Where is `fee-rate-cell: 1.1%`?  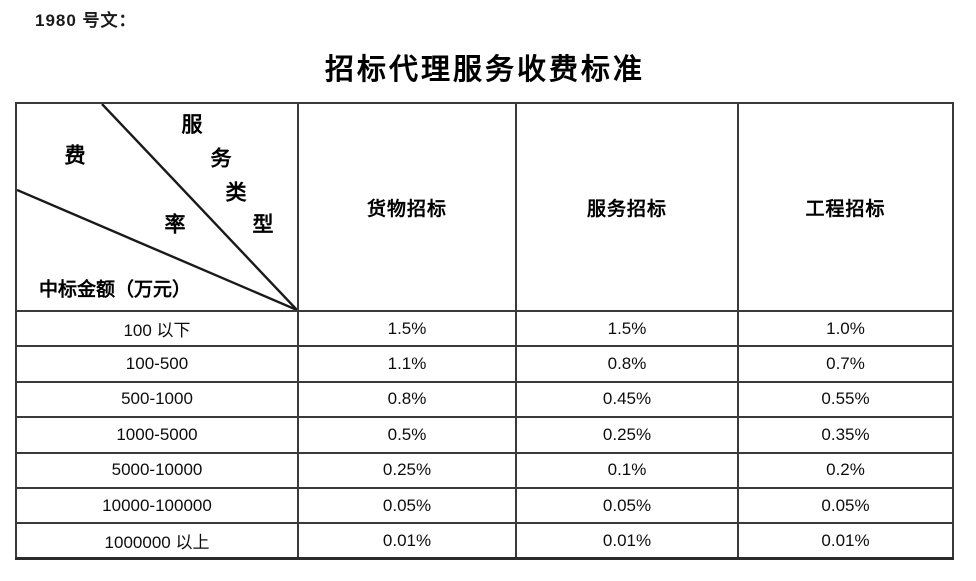
fee-rate-cell: 1.1% is located at coordinates (407, 364).